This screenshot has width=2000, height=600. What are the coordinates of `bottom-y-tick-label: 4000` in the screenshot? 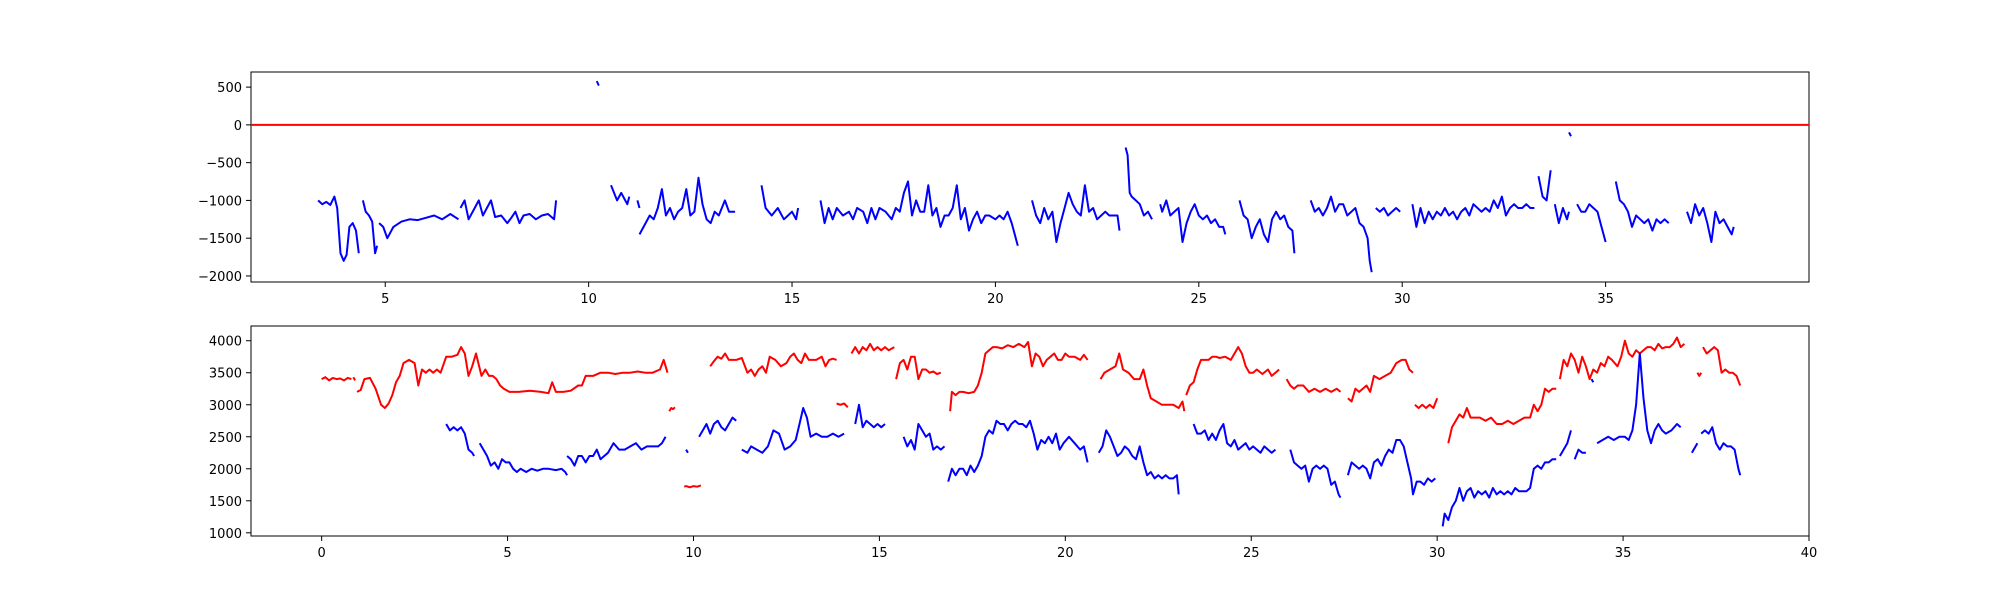 It's located at (225, 342).